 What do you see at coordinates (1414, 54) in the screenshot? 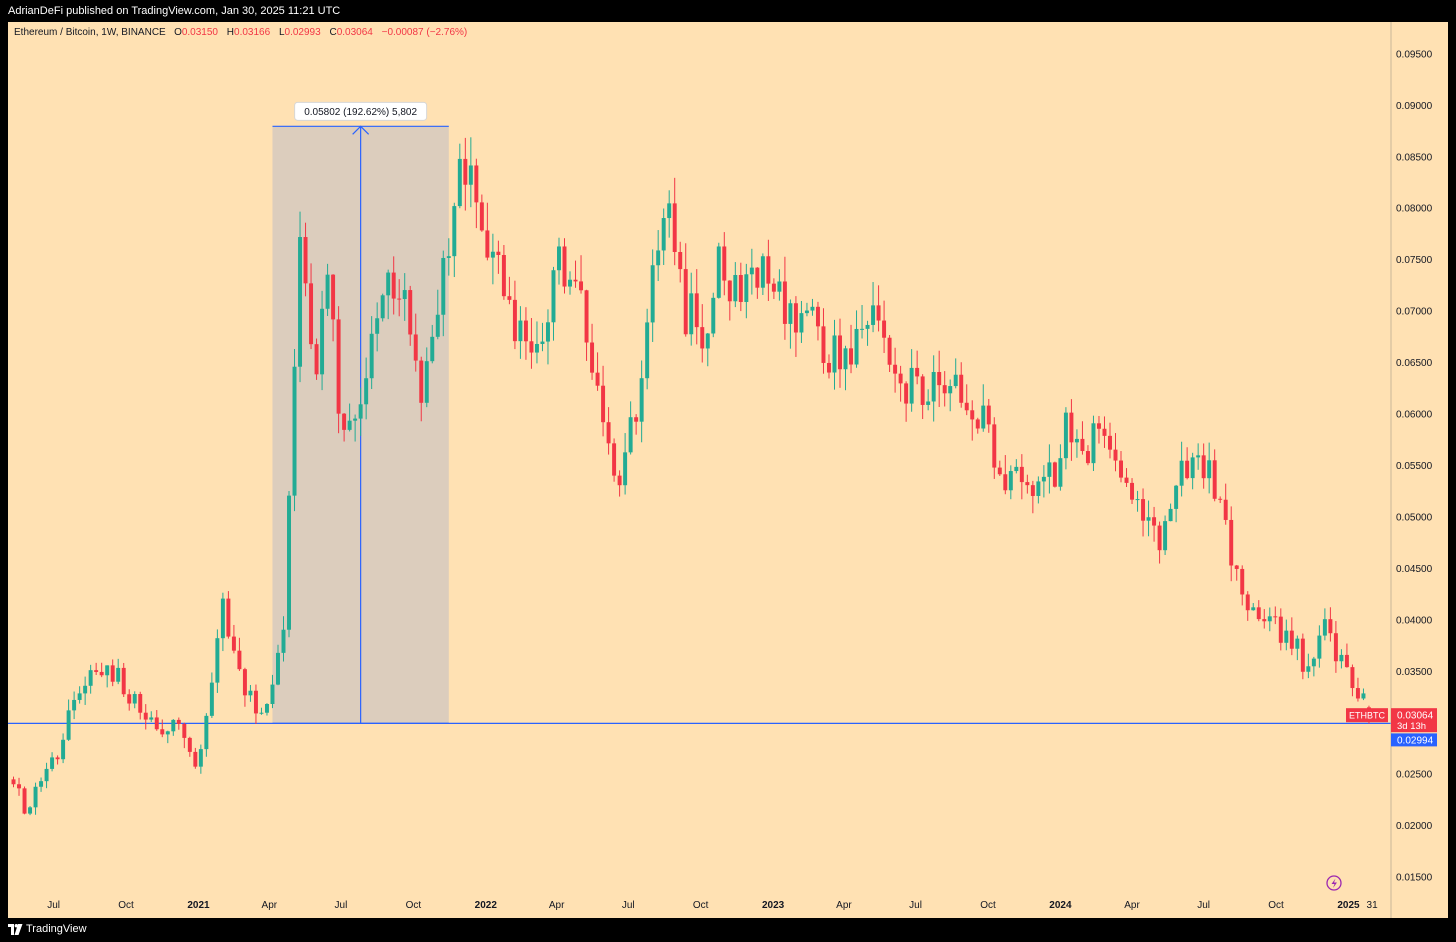
I see `y-tick-label: 0.09500` at bounding box center [1414, 54].